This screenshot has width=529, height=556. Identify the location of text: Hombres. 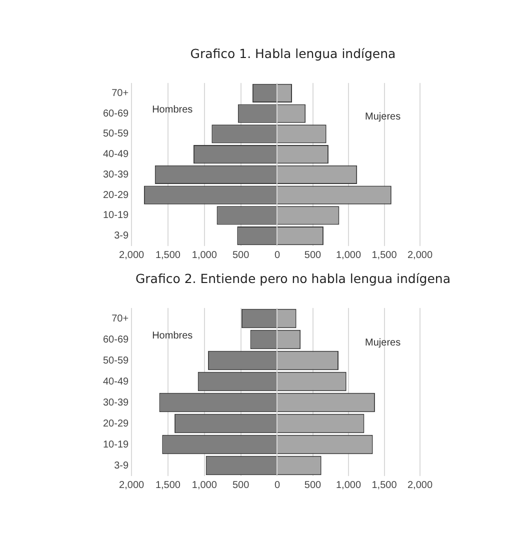
(172, 110).